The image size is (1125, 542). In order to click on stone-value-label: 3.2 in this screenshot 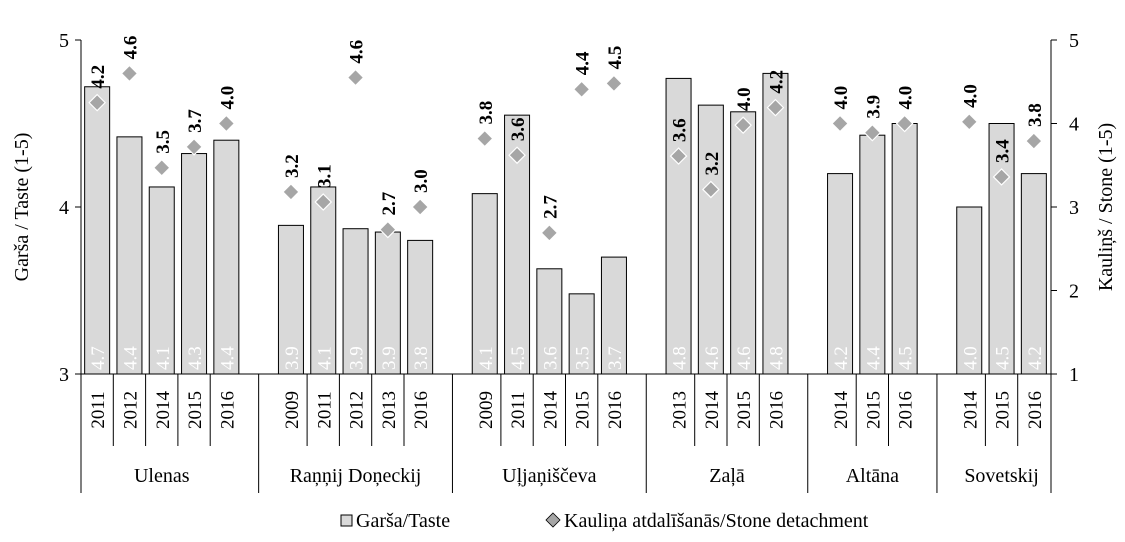, I will do `click(712, 164)`.